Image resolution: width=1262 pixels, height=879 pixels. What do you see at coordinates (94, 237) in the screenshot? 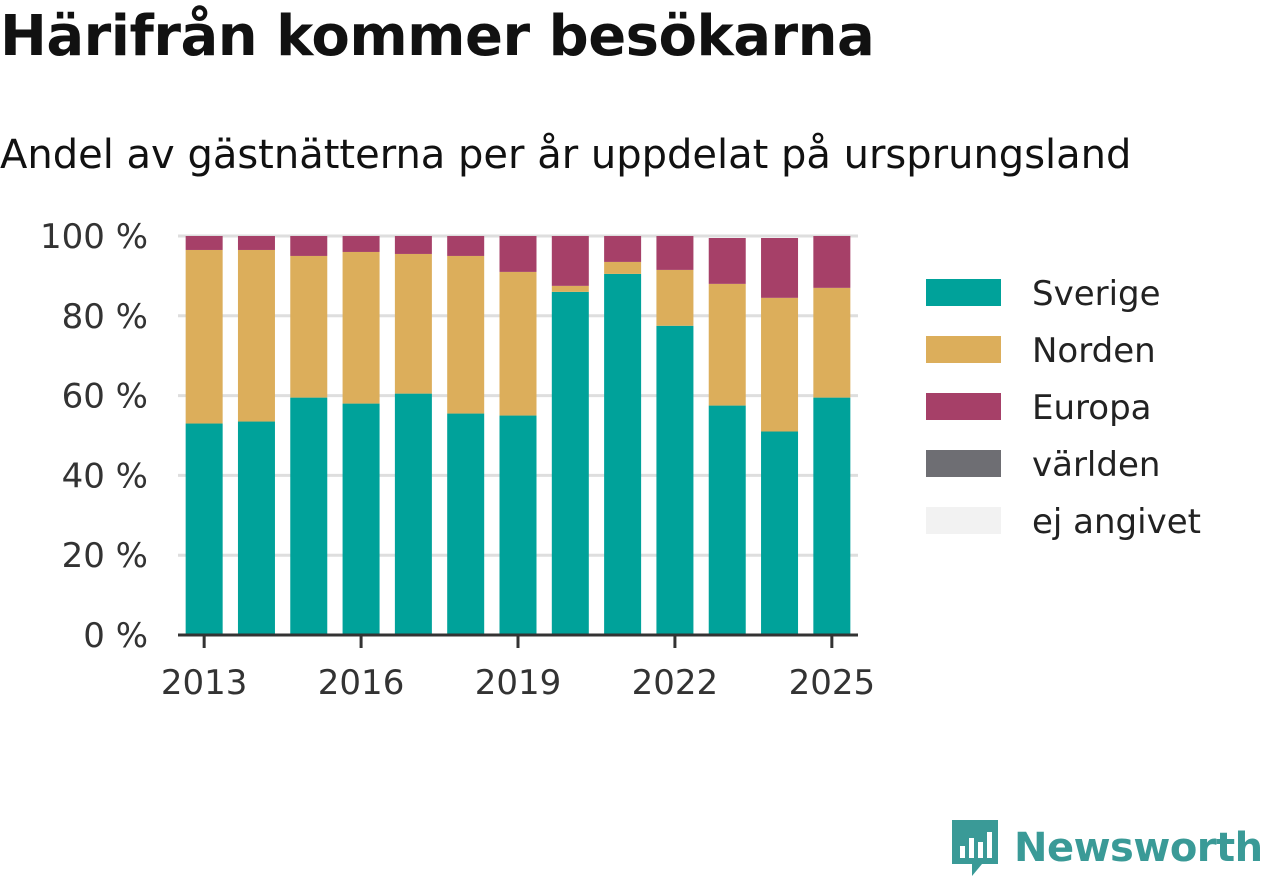
I see `y-tick-label: 100 %` at bounding box center [94, 237].